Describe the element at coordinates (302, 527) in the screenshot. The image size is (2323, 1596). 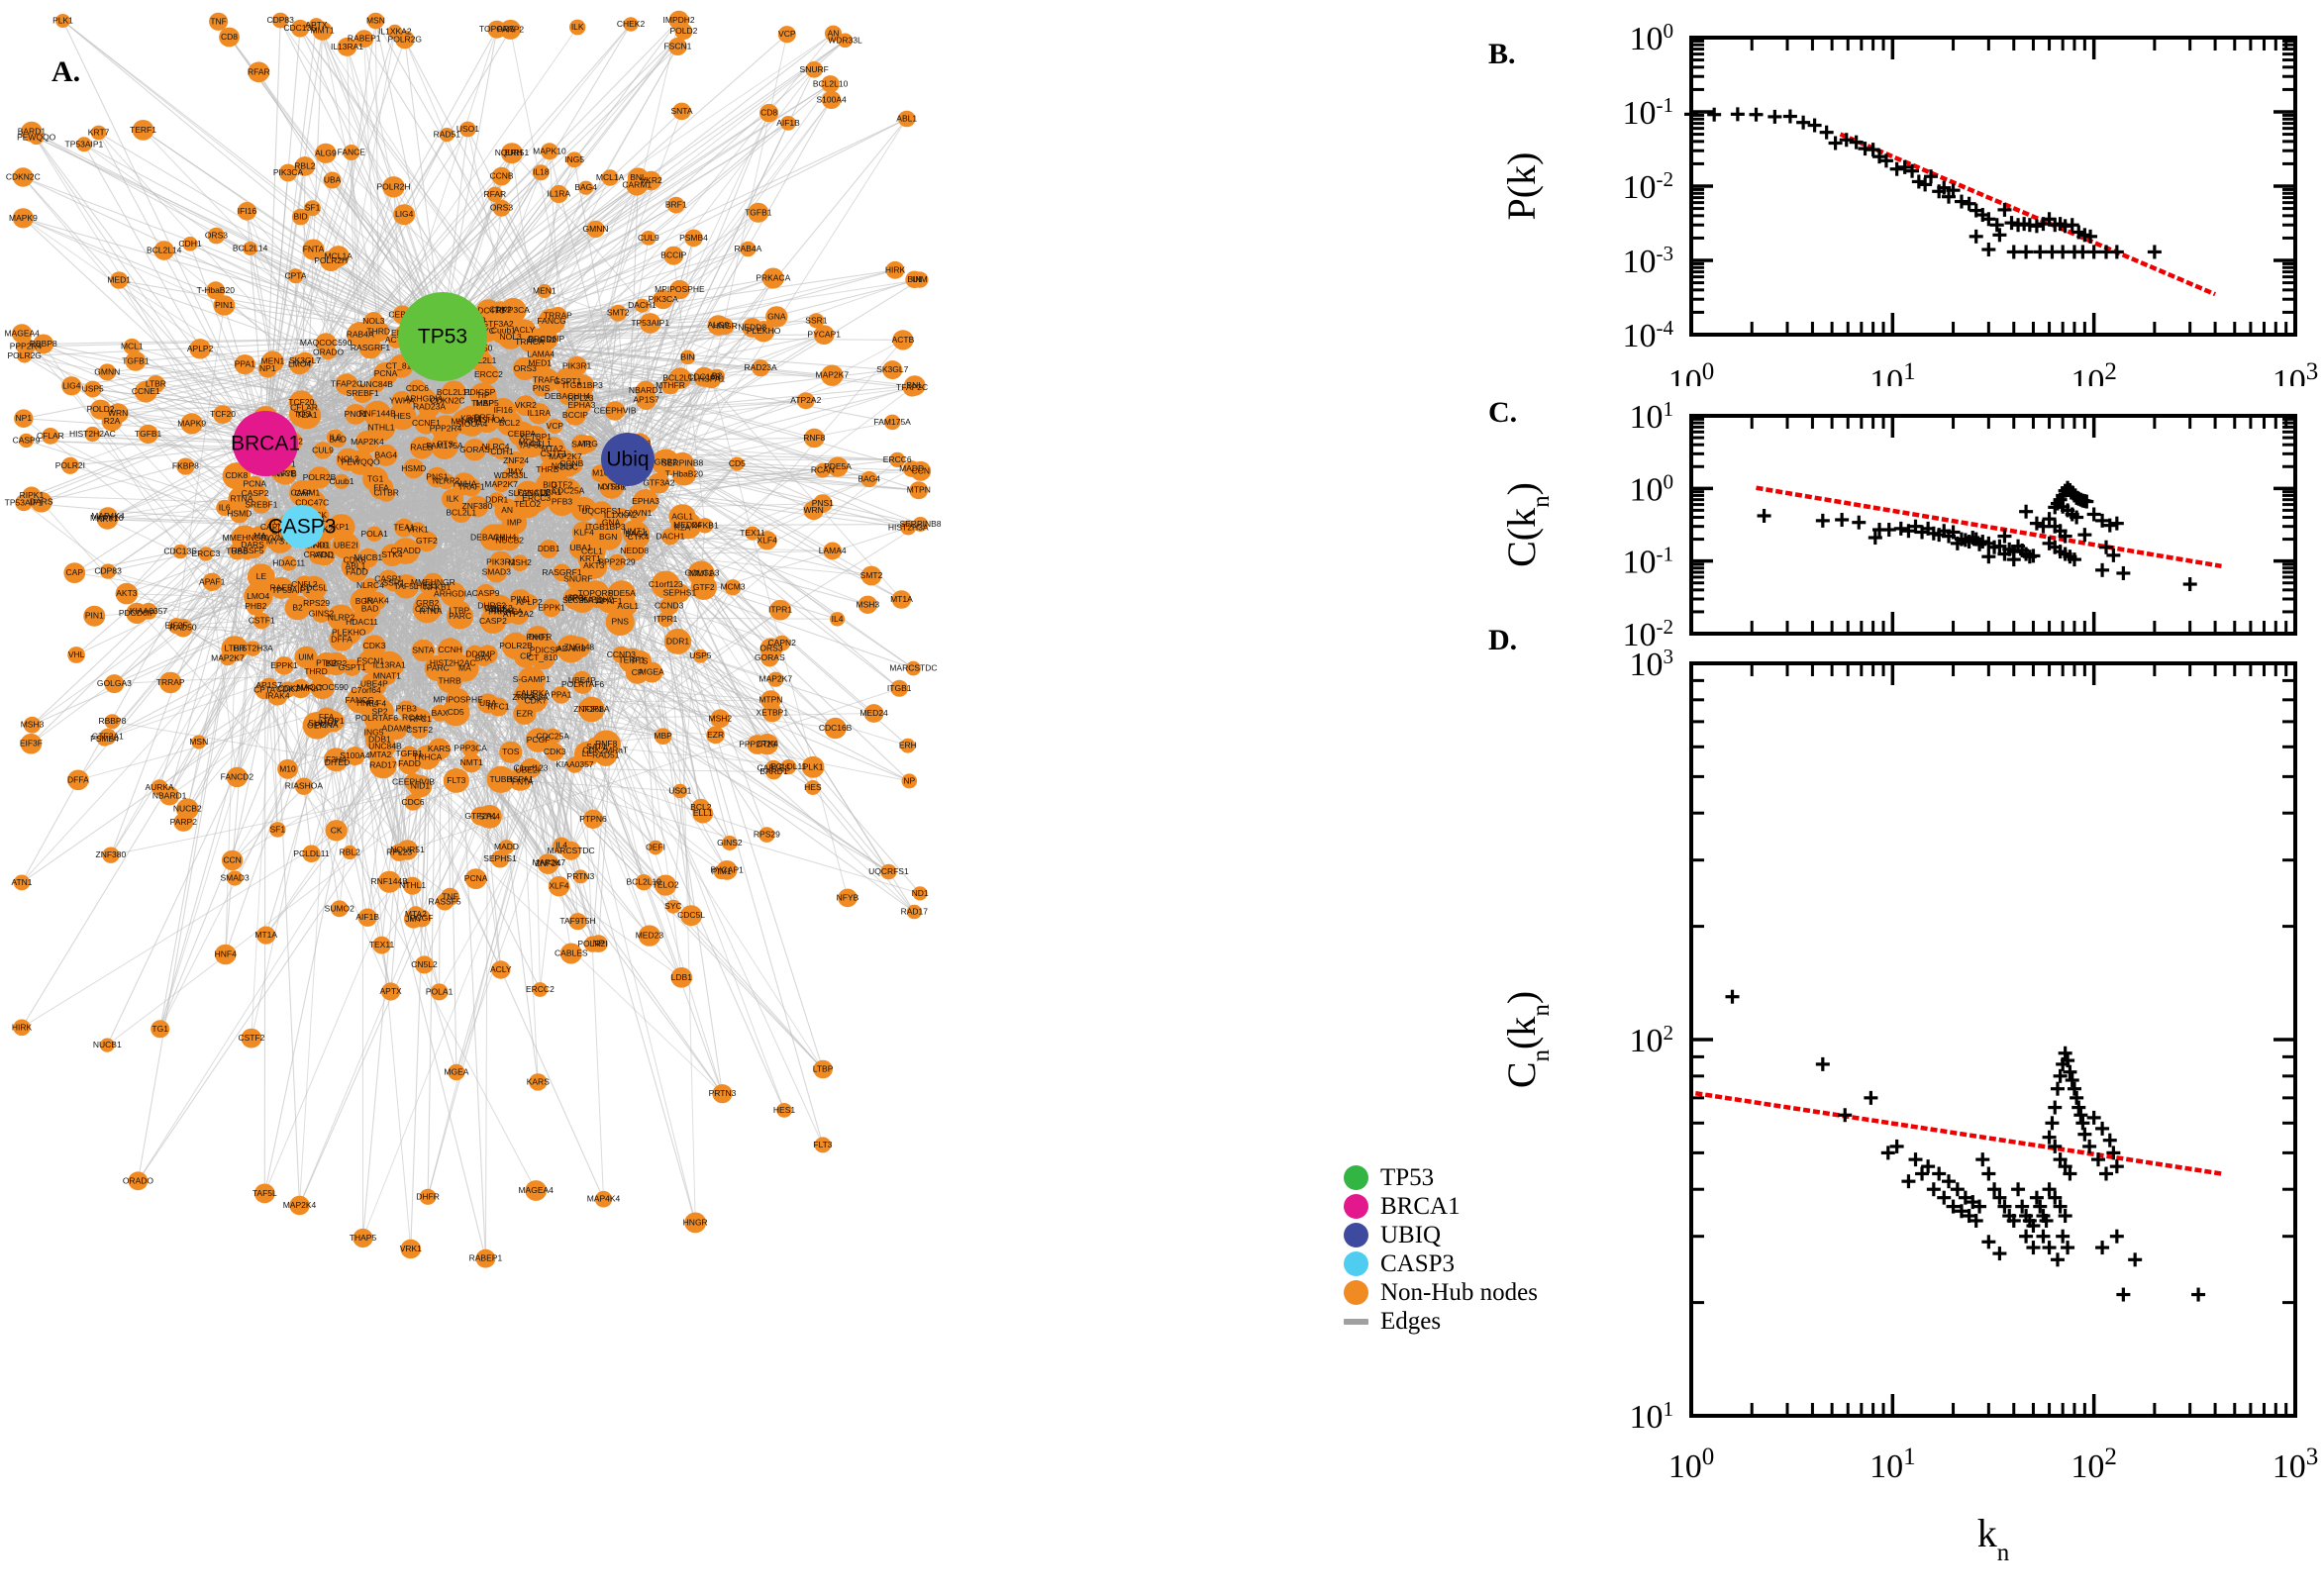
I see `hub-node-casp3` at that location.